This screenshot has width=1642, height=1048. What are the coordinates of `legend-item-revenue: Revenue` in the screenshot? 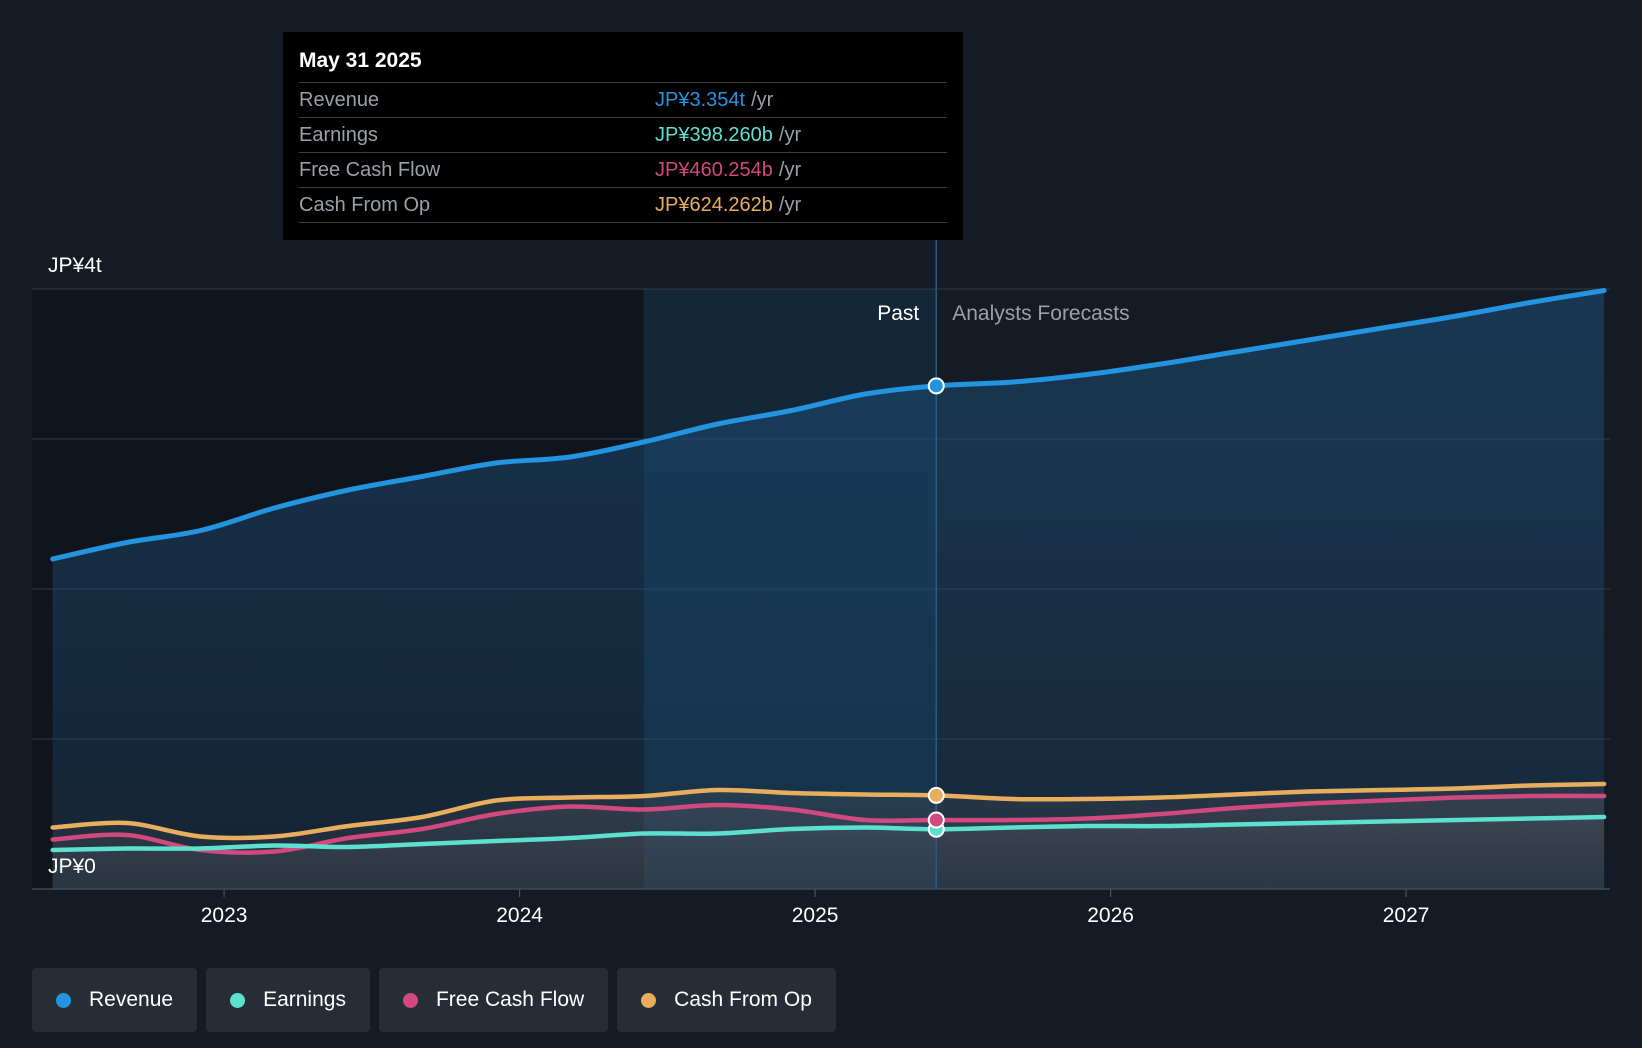 It's located at (115, 1000).